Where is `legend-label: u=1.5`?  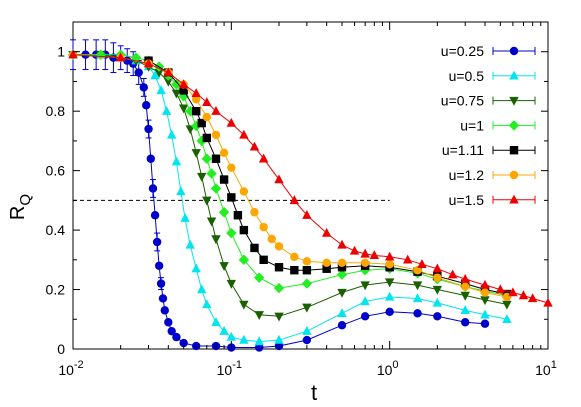 legend-label: u=1.5 is located at coordinates (467, 200).